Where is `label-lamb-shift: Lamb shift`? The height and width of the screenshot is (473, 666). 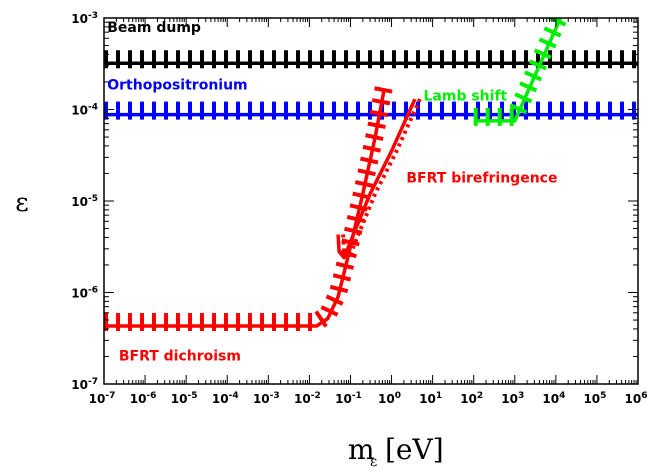
label-lamb-shift: Lamb shift is located at coordinates (466, 97).